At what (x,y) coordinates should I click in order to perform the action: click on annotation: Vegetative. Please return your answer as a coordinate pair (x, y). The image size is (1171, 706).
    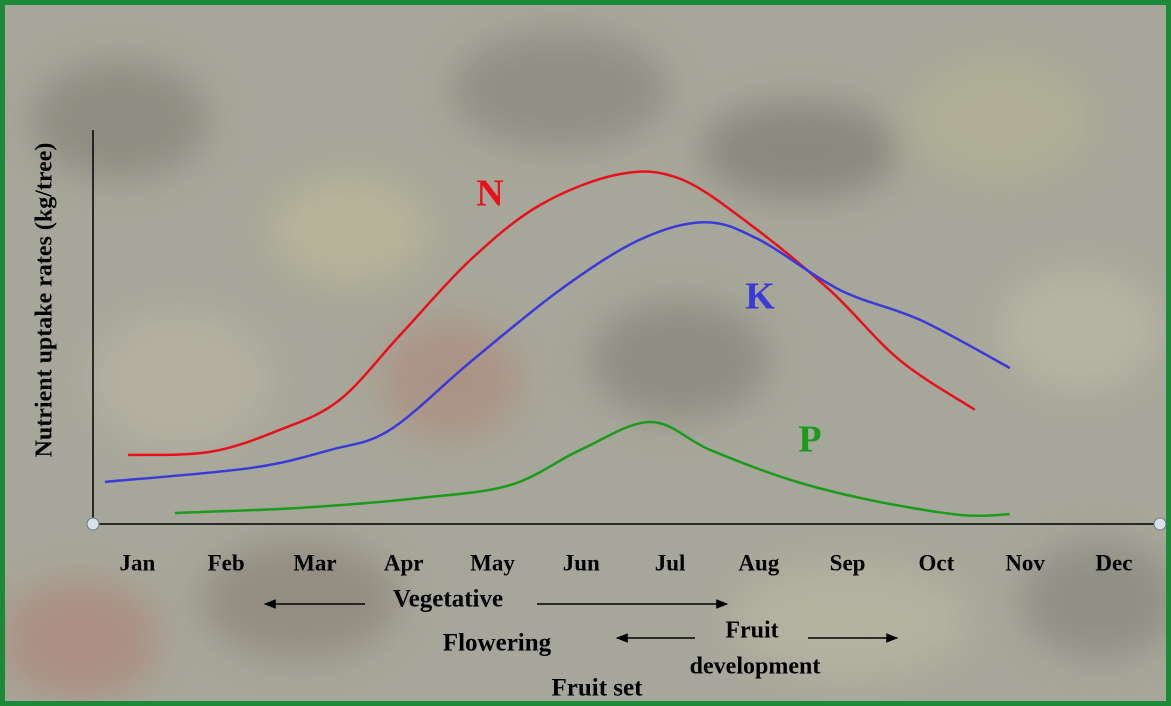
    Looking at the image, I should click on (448, 599).